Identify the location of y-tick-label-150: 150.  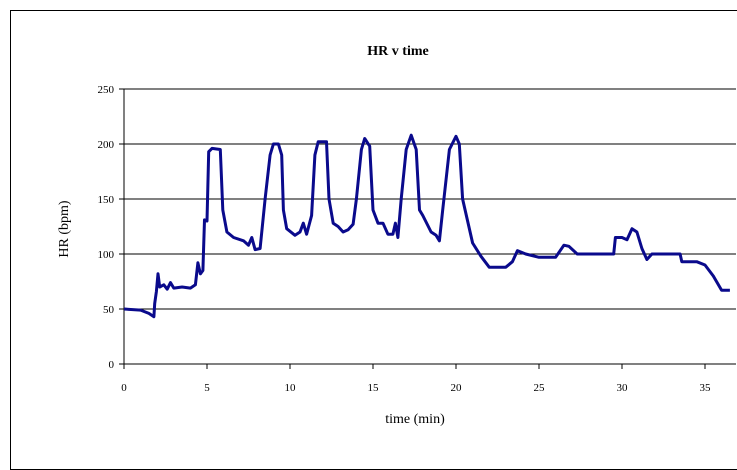
(106, 200).